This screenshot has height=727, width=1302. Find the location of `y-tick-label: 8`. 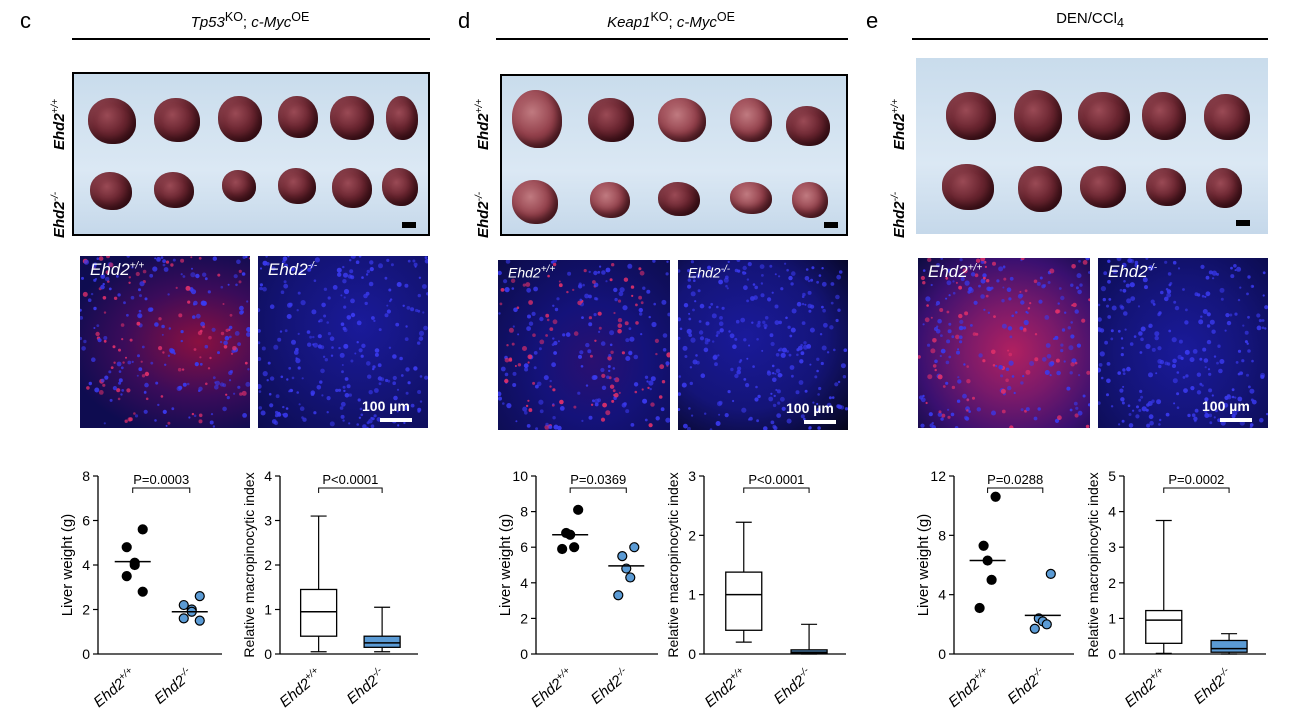

y-tick-label: 8 is located at coordinates (942, 535).